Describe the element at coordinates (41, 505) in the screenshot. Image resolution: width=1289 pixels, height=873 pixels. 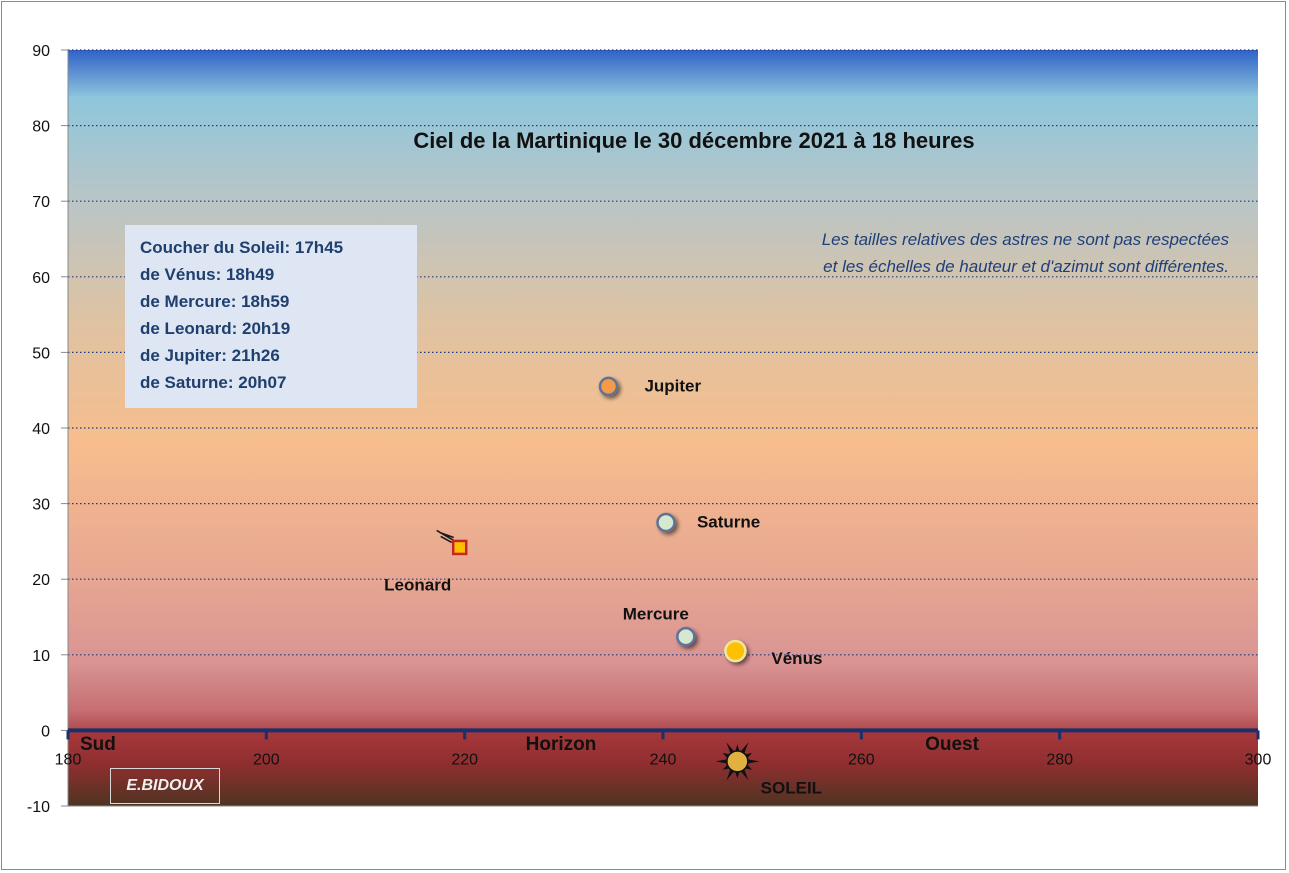
I see `y-tick-label-30: 30` at that location.